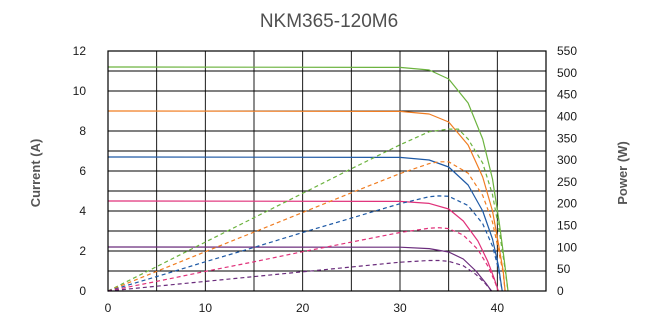  I want to click on y-tick-label-left: 4, so click(82, 211).